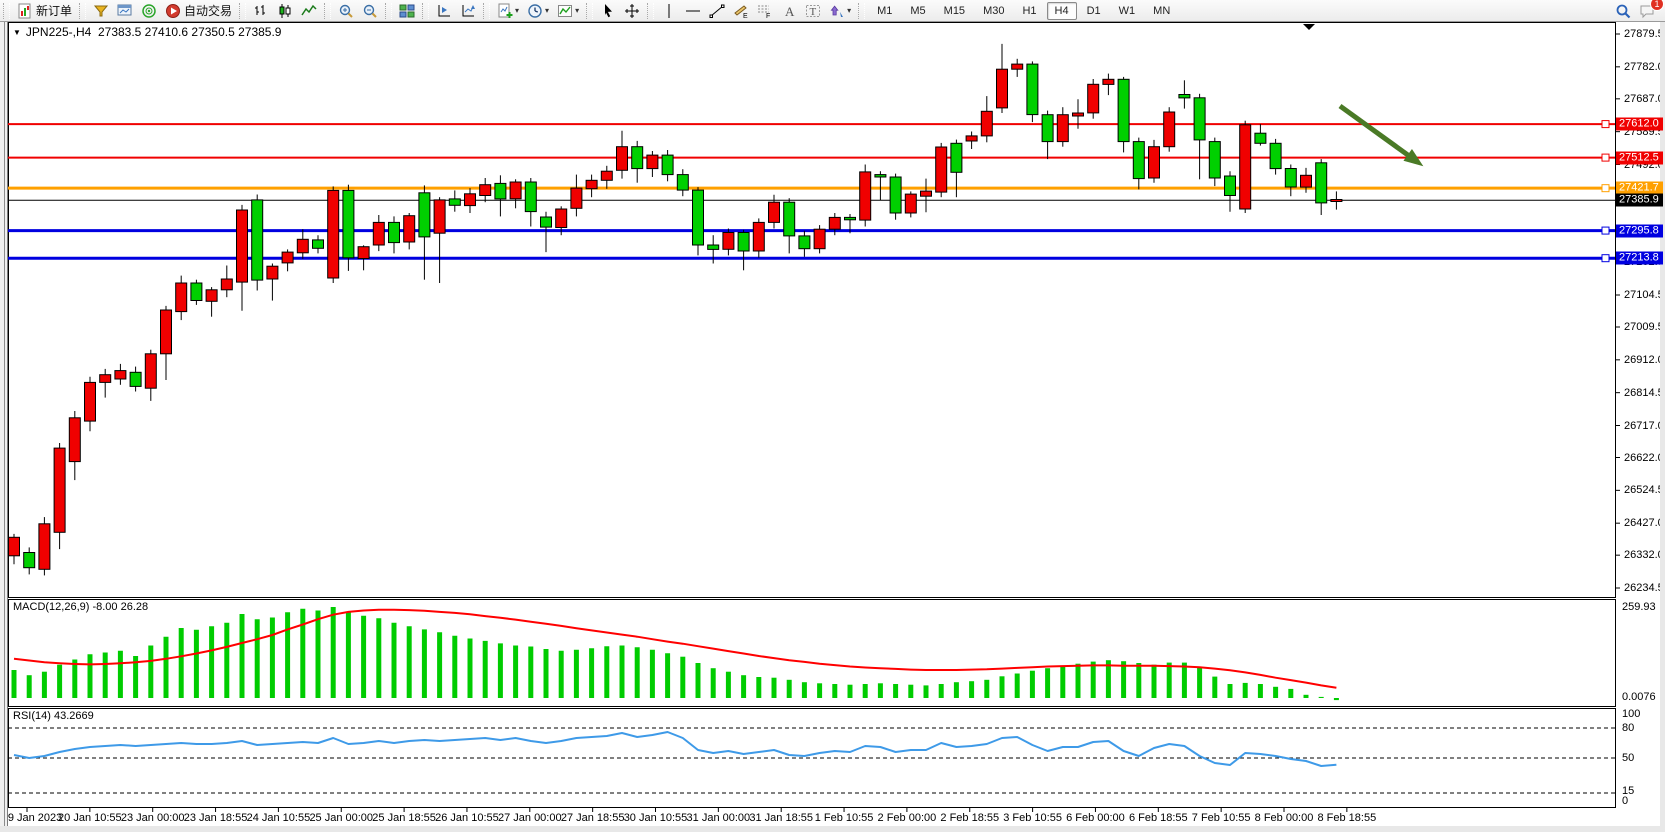 Image resolution: width=1665 pixels, height=832 pixels. I want to click on price-axis-tick: 27009.5, so click(1644, 326).